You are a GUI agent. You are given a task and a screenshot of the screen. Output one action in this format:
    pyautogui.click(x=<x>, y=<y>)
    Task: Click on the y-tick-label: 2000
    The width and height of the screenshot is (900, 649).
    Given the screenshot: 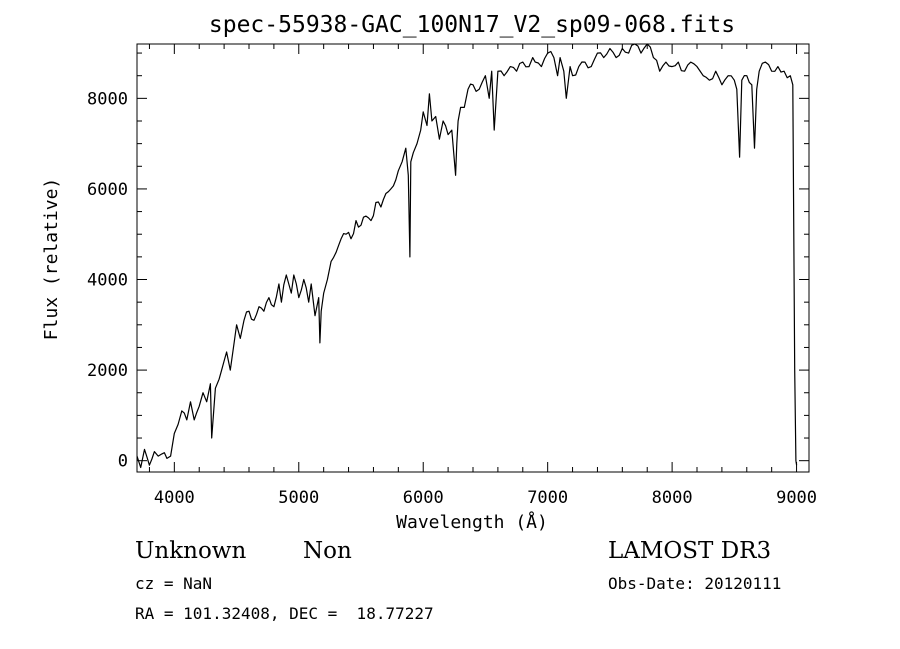 What is the action you would take?
    pyautogui.click(x=107, y=371)
    